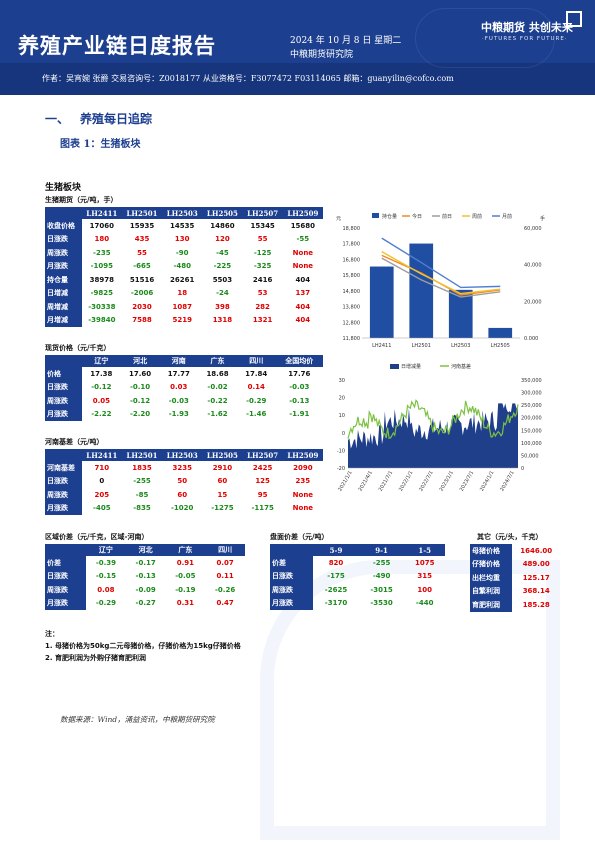 The width and height of the screenshot is (595, 842). Describe the element at coordinates (341, 469) in the screenshot. I see `y-tick-label: -20` at that location.